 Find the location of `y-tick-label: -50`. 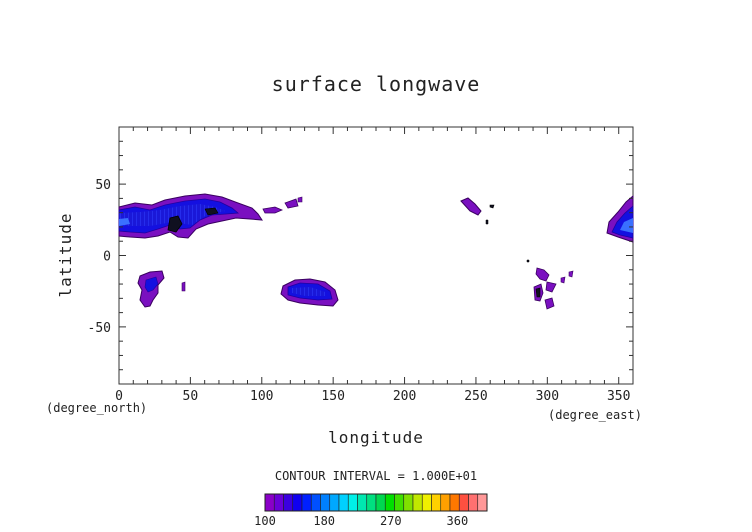

y-tick-label: -50 is located at coordinates (99, 328).